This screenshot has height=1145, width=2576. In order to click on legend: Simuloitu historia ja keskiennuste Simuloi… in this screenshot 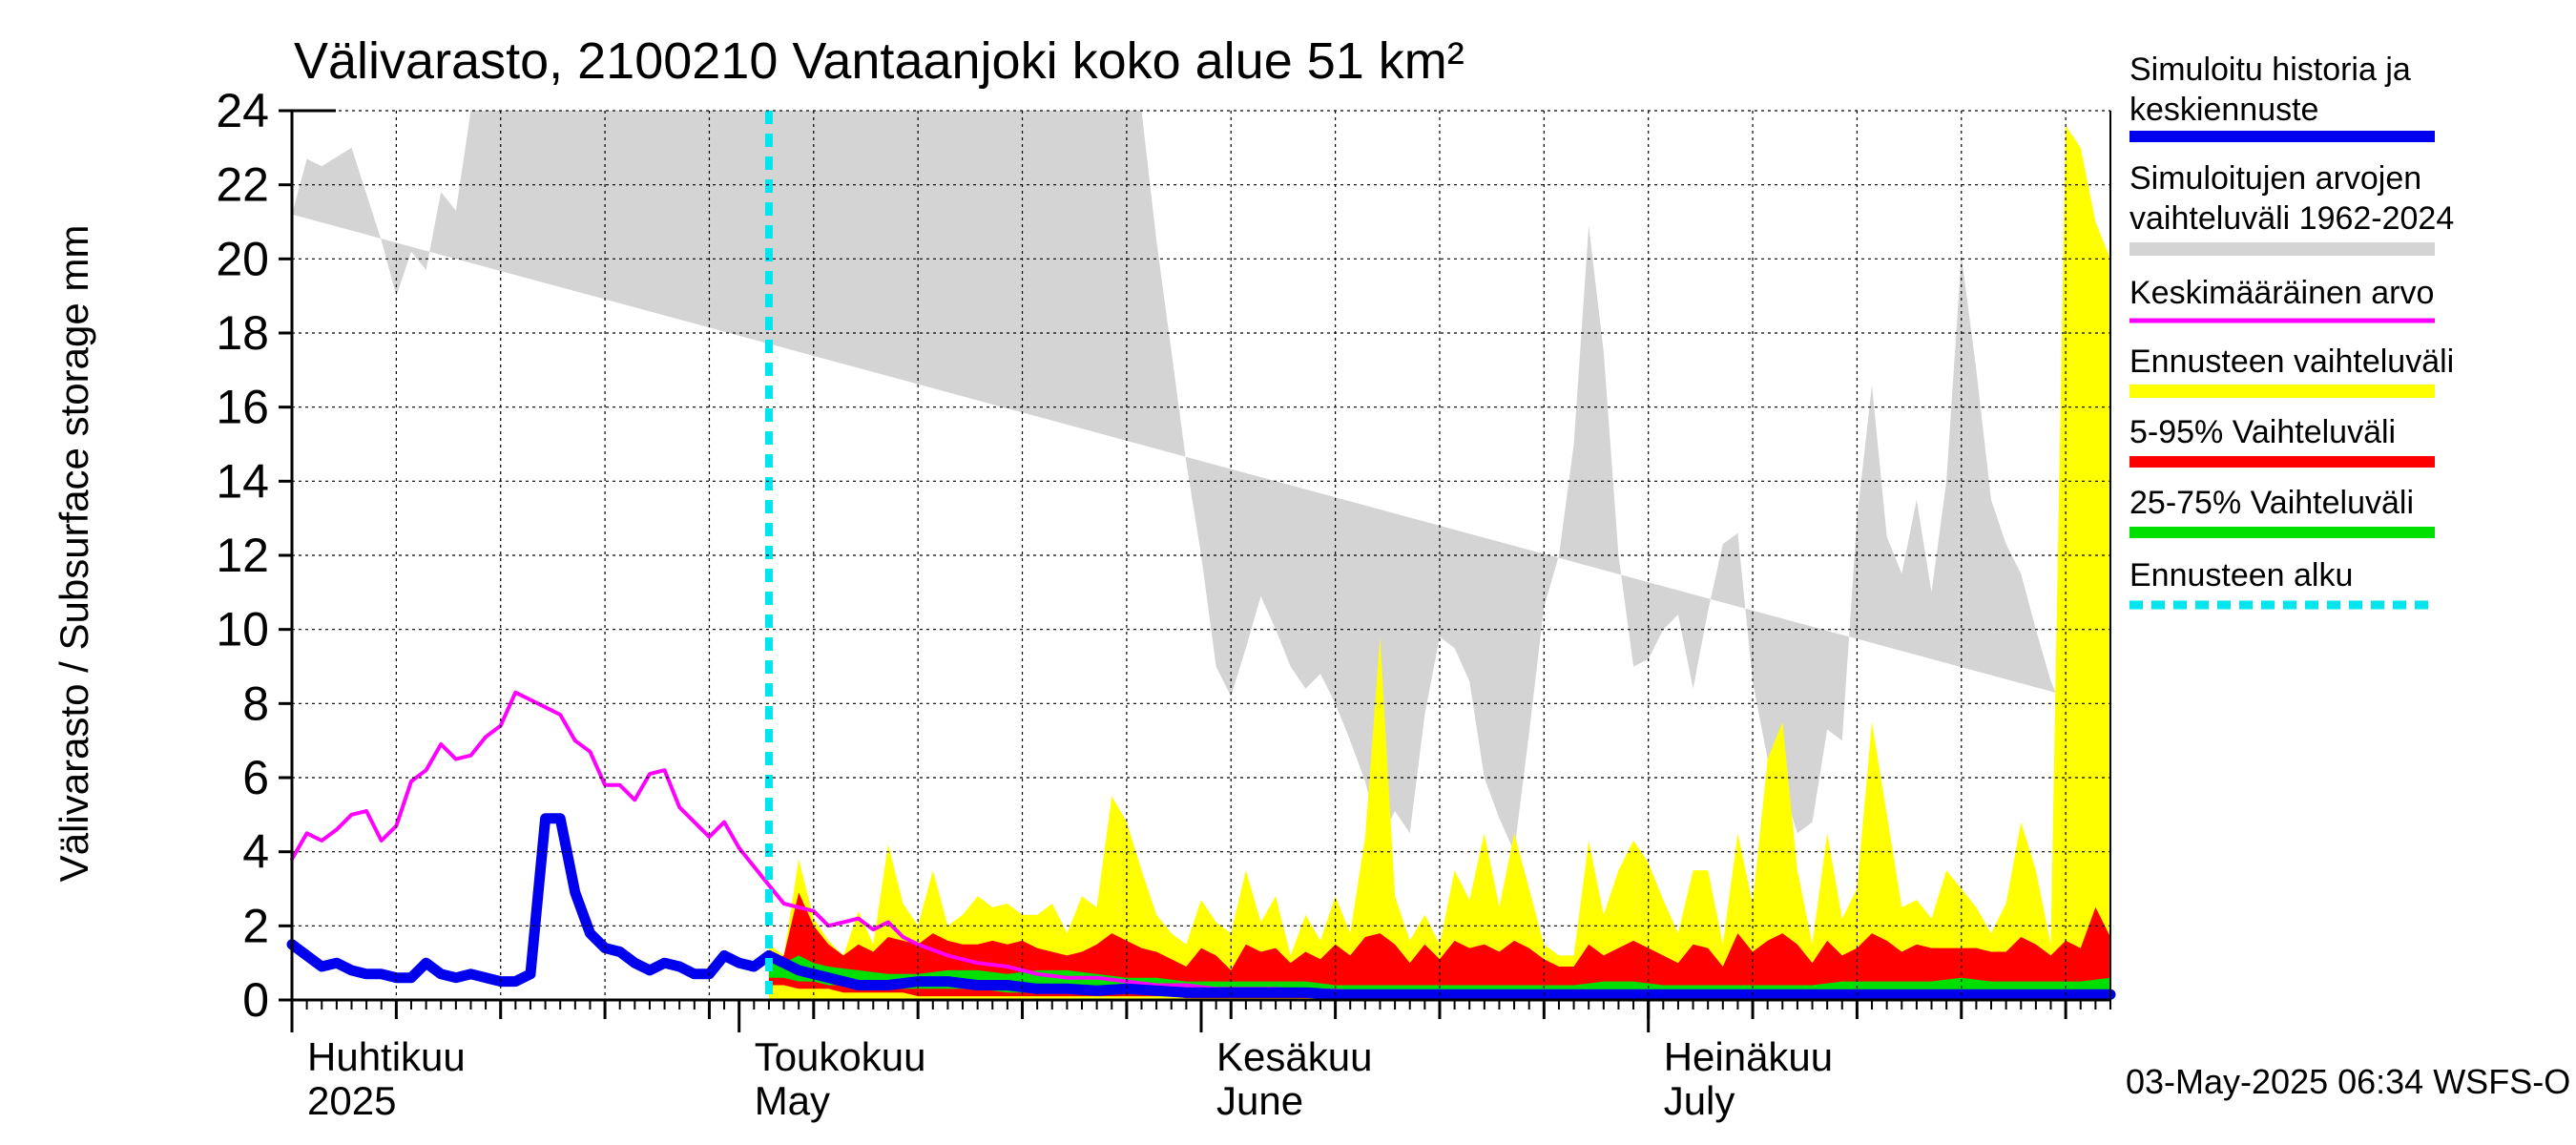, I will do `click(2291, 331)`.